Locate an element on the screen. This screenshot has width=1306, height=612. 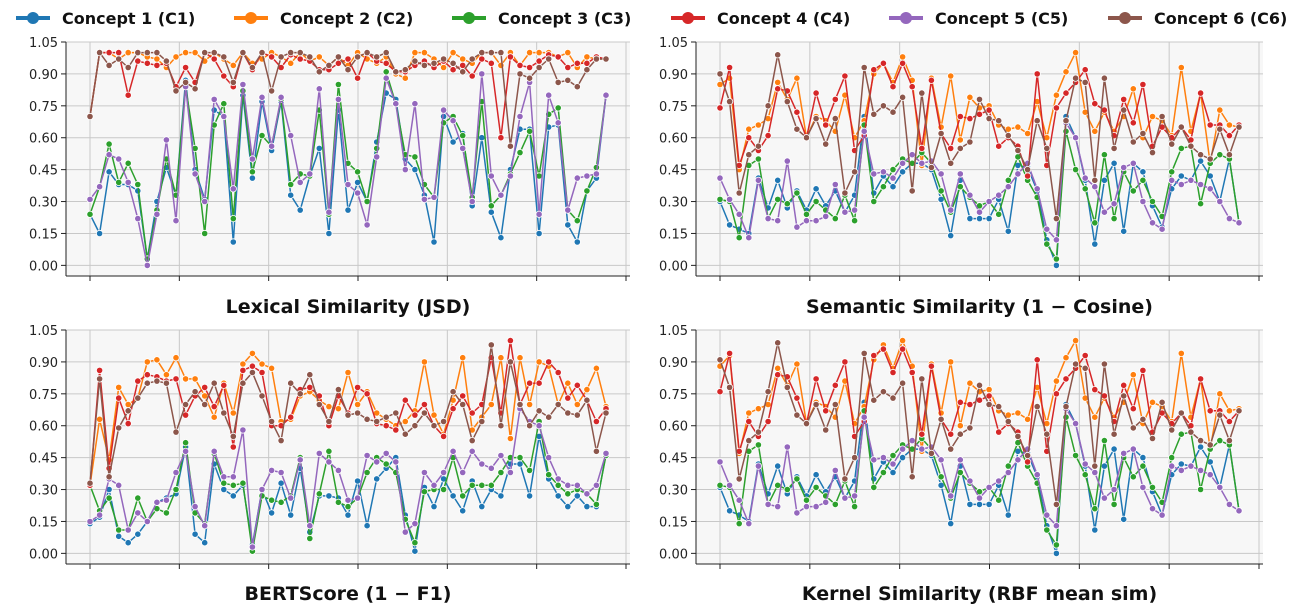
legend-label: Concept 1 (C1) is located at coordinates (128, 18).